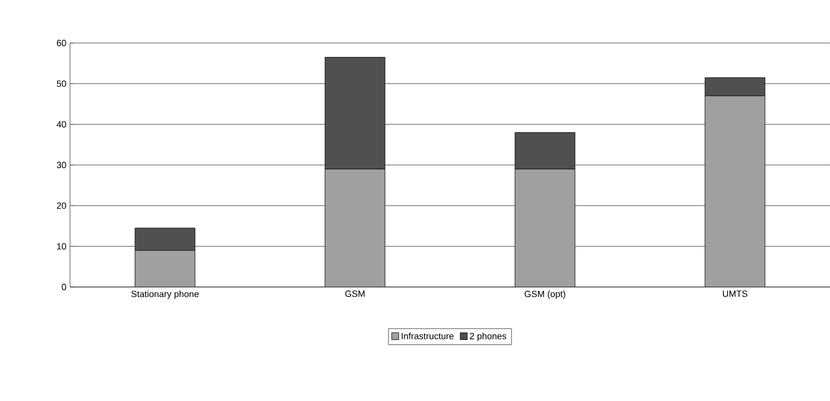 The height and width of the screenshot is (401, 830). I want to click on x-tick-label: UMTS, so click(735, 293).